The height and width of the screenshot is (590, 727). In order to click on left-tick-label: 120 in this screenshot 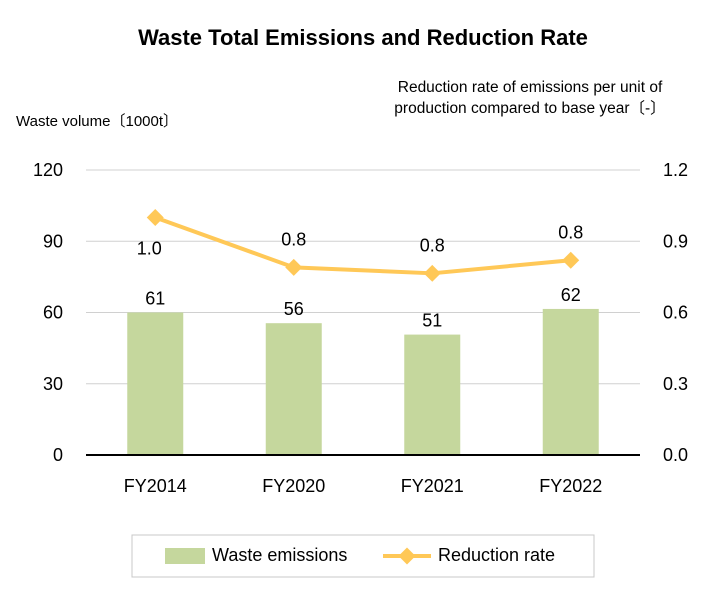, I will do `click(48, 170)`.